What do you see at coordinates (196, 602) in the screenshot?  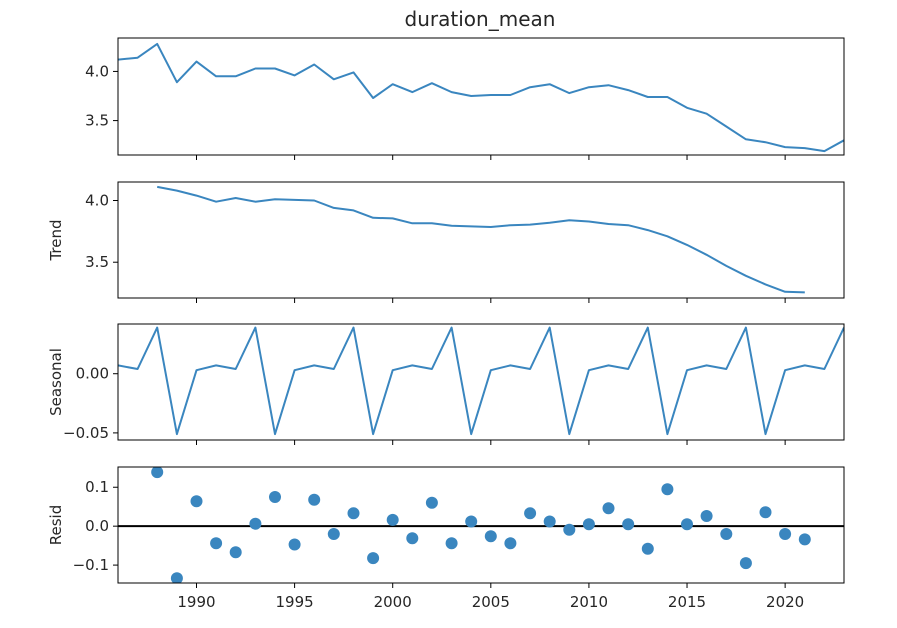 I see `xtick-label: 1990` at bounding box center [196, 602].